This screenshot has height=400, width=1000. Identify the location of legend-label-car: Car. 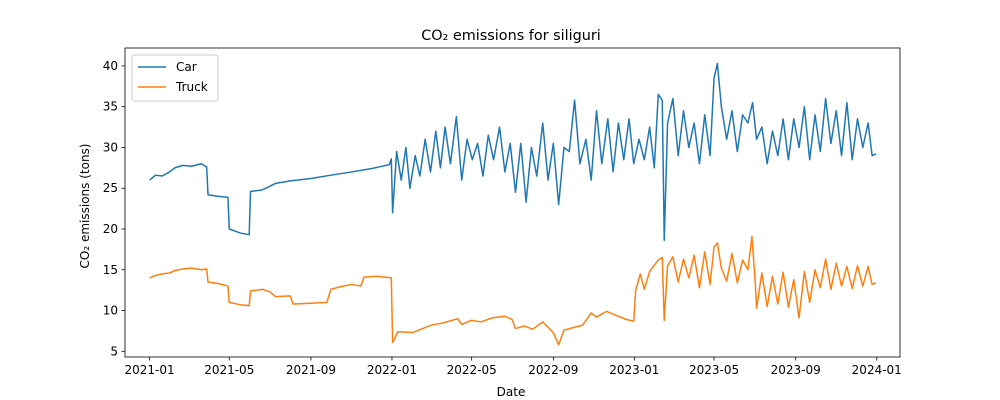
(186, 67).